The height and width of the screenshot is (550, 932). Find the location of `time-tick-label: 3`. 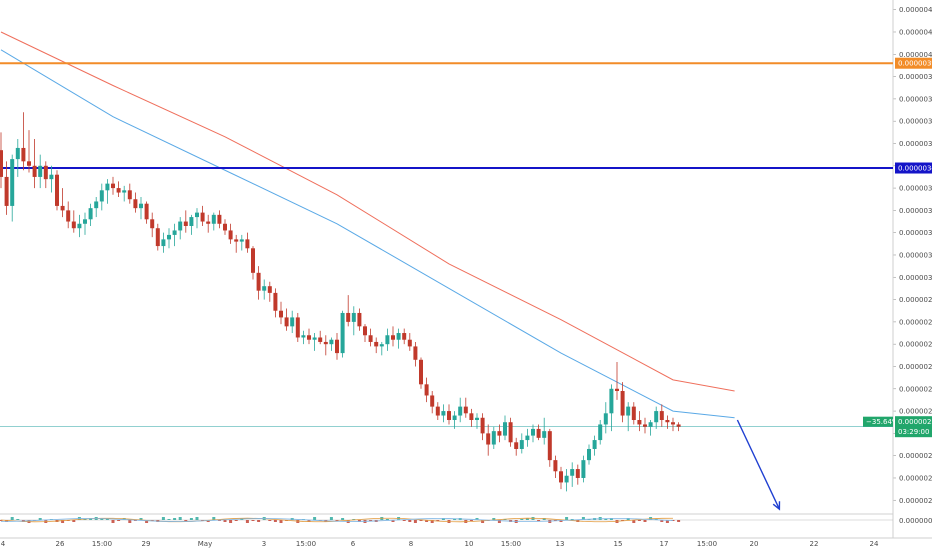

time-tick-label: 3 is located at coordinates (264, 544).